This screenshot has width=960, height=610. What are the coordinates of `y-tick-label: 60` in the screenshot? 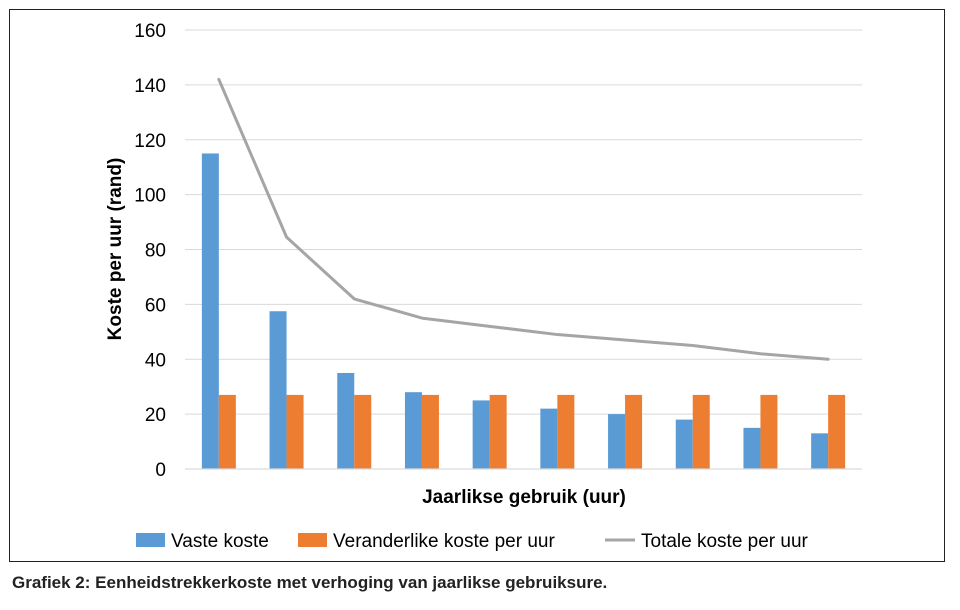 It's located at (155, 305).